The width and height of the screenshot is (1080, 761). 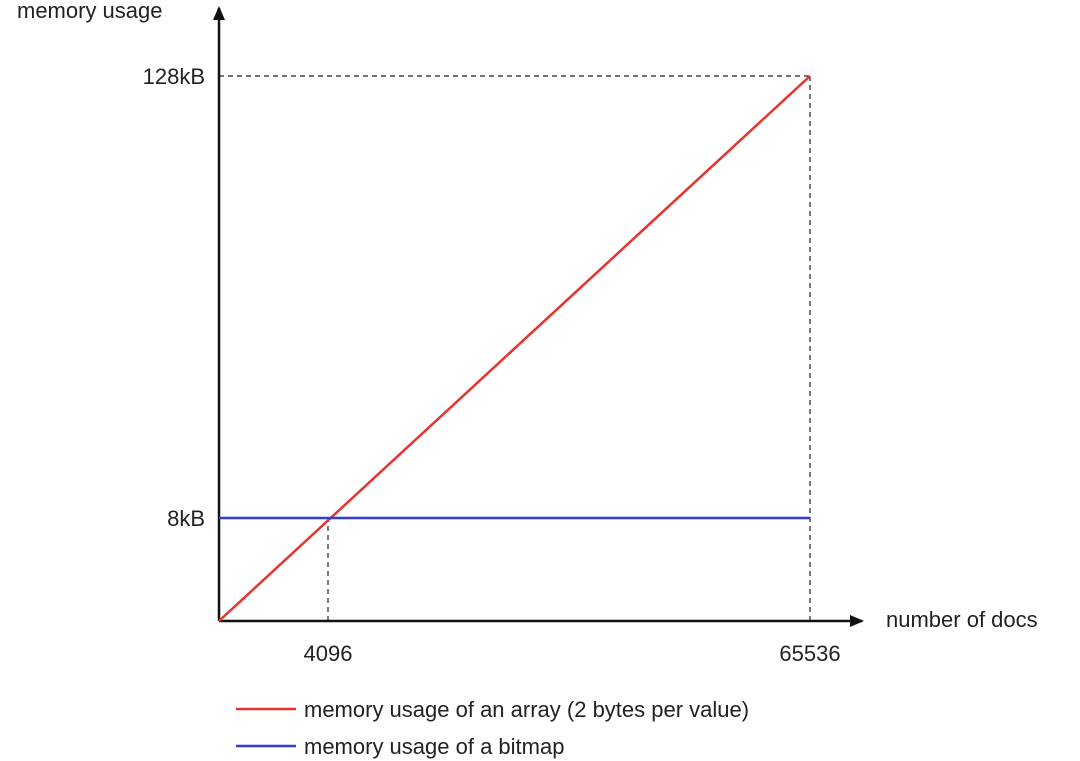 What do you see at coordinates (174, 297) in the screenshot?
I see `y-tick-labels: 8kB 128kB` at bounding box center [174, 297].